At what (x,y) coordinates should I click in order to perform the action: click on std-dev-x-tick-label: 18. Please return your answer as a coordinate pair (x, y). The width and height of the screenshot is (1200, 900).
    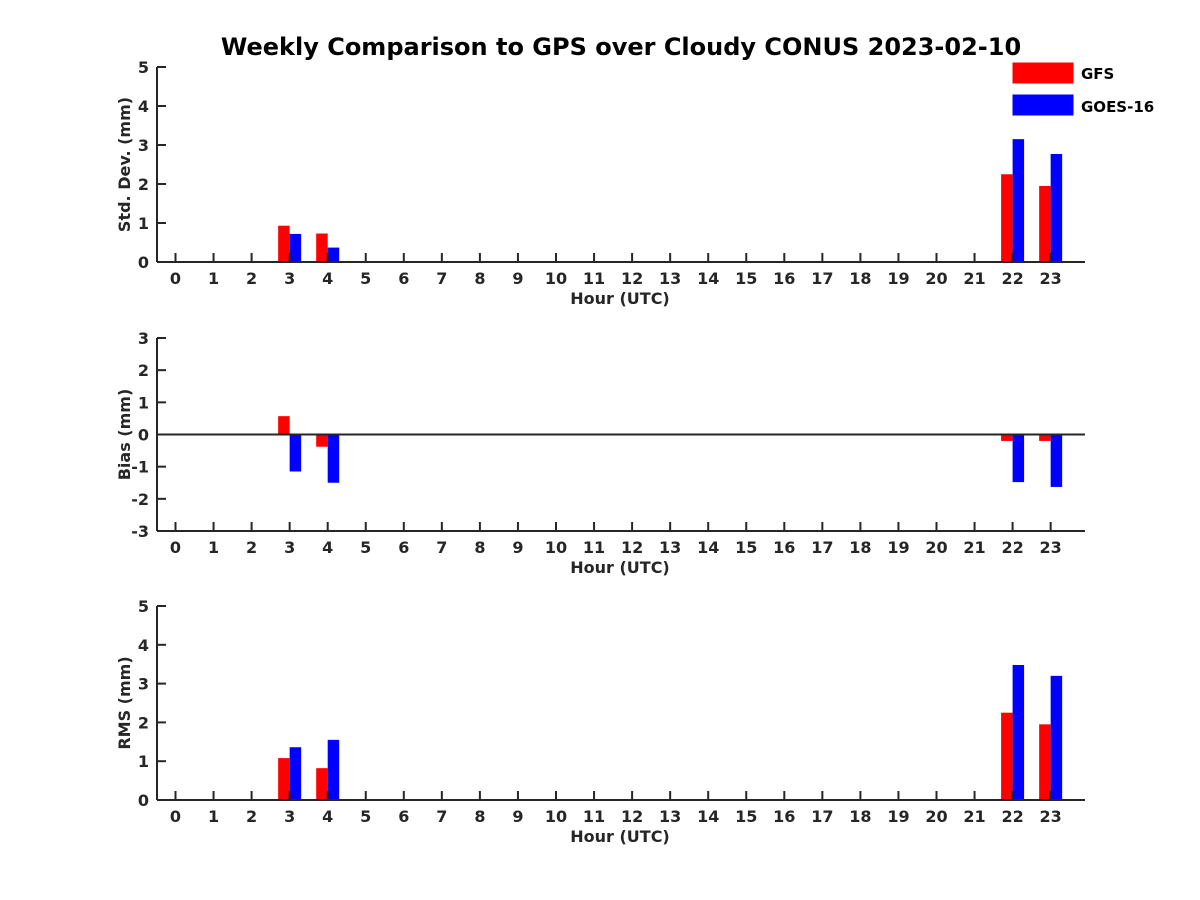
    Looking at the image, I should click on (860, 278).